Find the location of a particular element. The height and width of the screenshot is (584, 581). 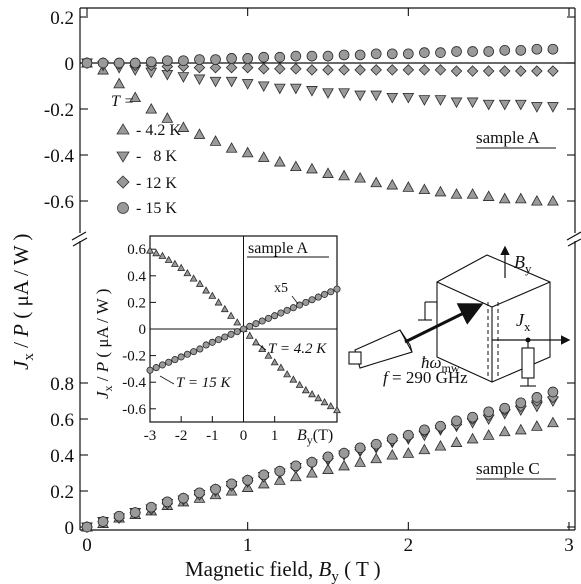

current-label: Jx is located at coordinates (523, 322).